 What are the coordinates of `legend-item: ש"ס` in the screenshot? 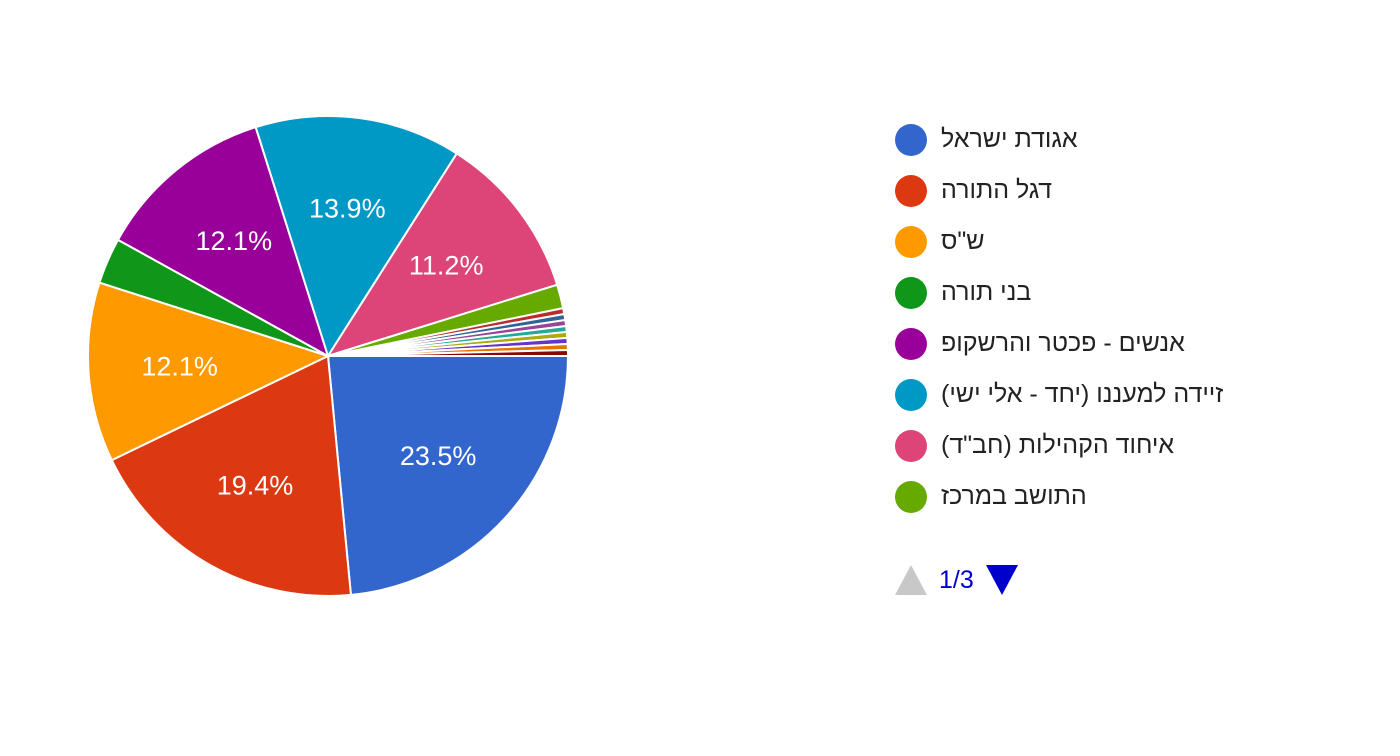 It's located at (1059, 241).